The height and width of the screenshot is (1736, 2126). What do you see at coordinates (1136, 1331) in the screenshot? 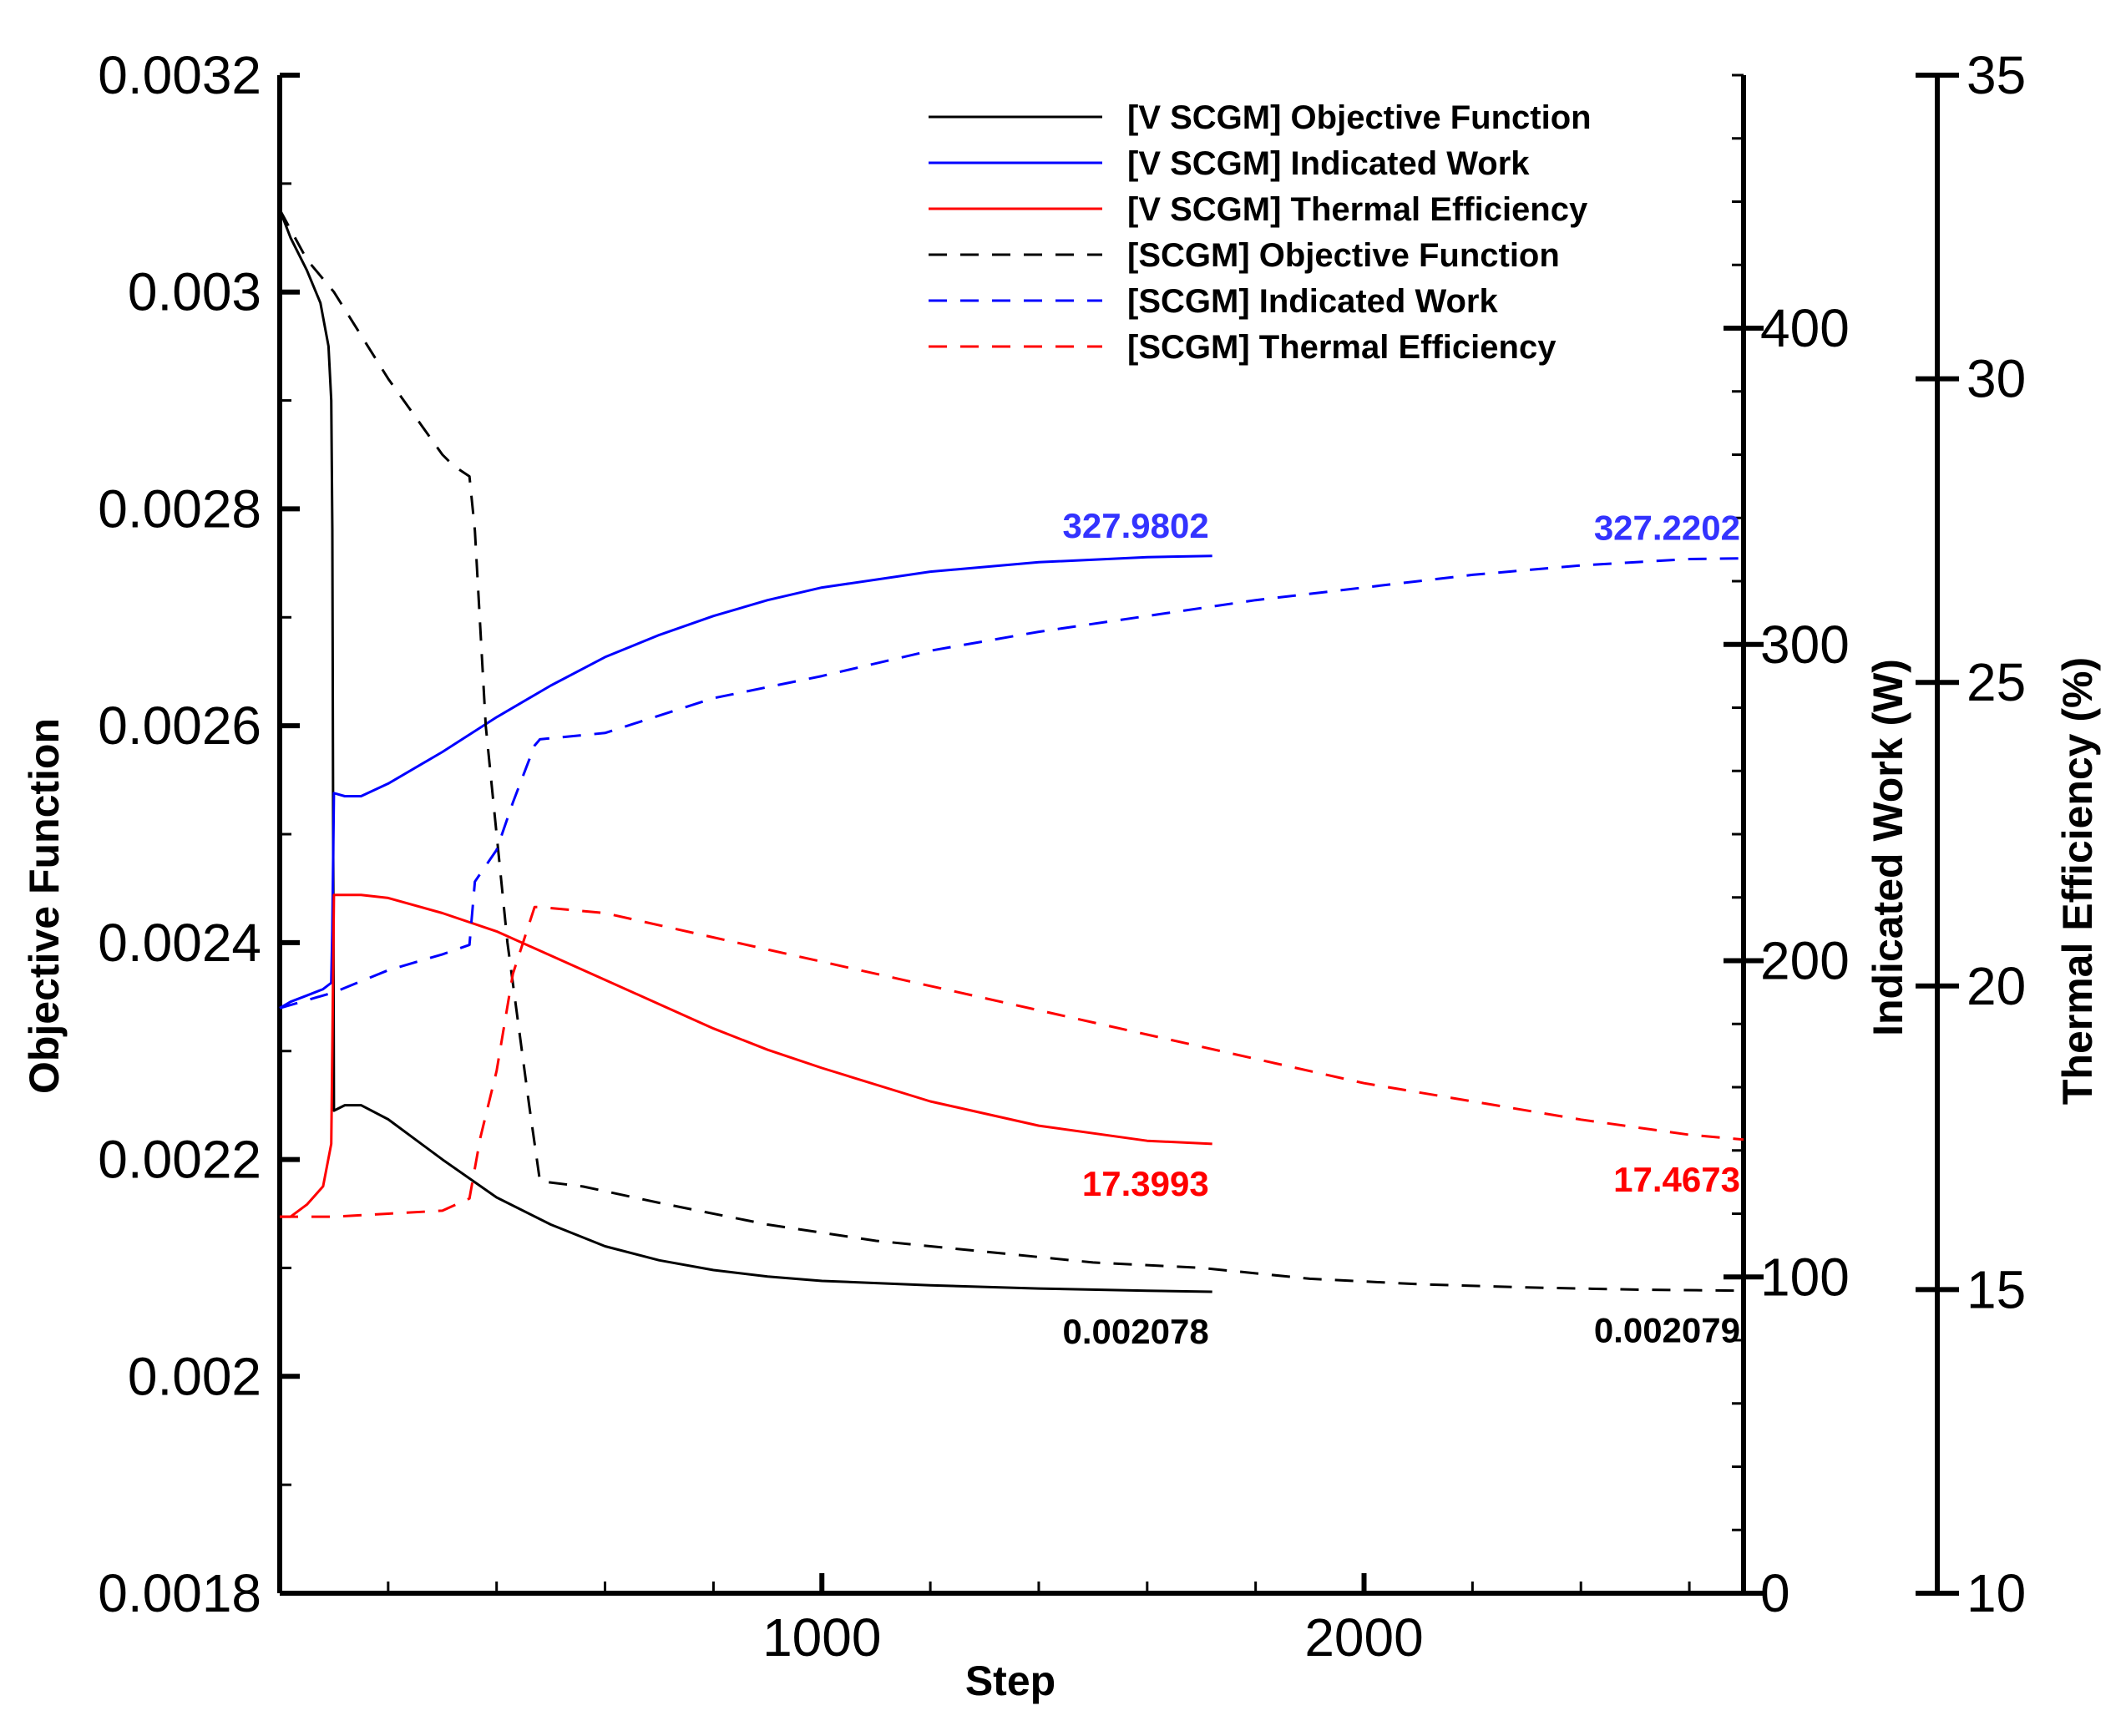
I see `end-value-label-5: 0.002078` at bounding box center [1136, 1331].